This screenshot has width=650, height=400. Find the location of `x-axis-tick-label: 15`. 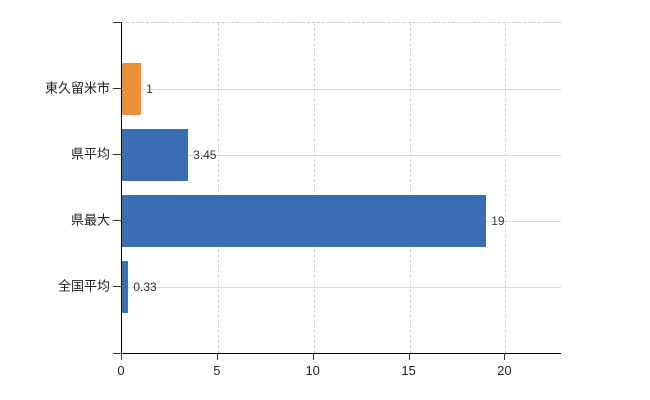

x-axis-tick-label: 15 is located at coordinates (408, 370).